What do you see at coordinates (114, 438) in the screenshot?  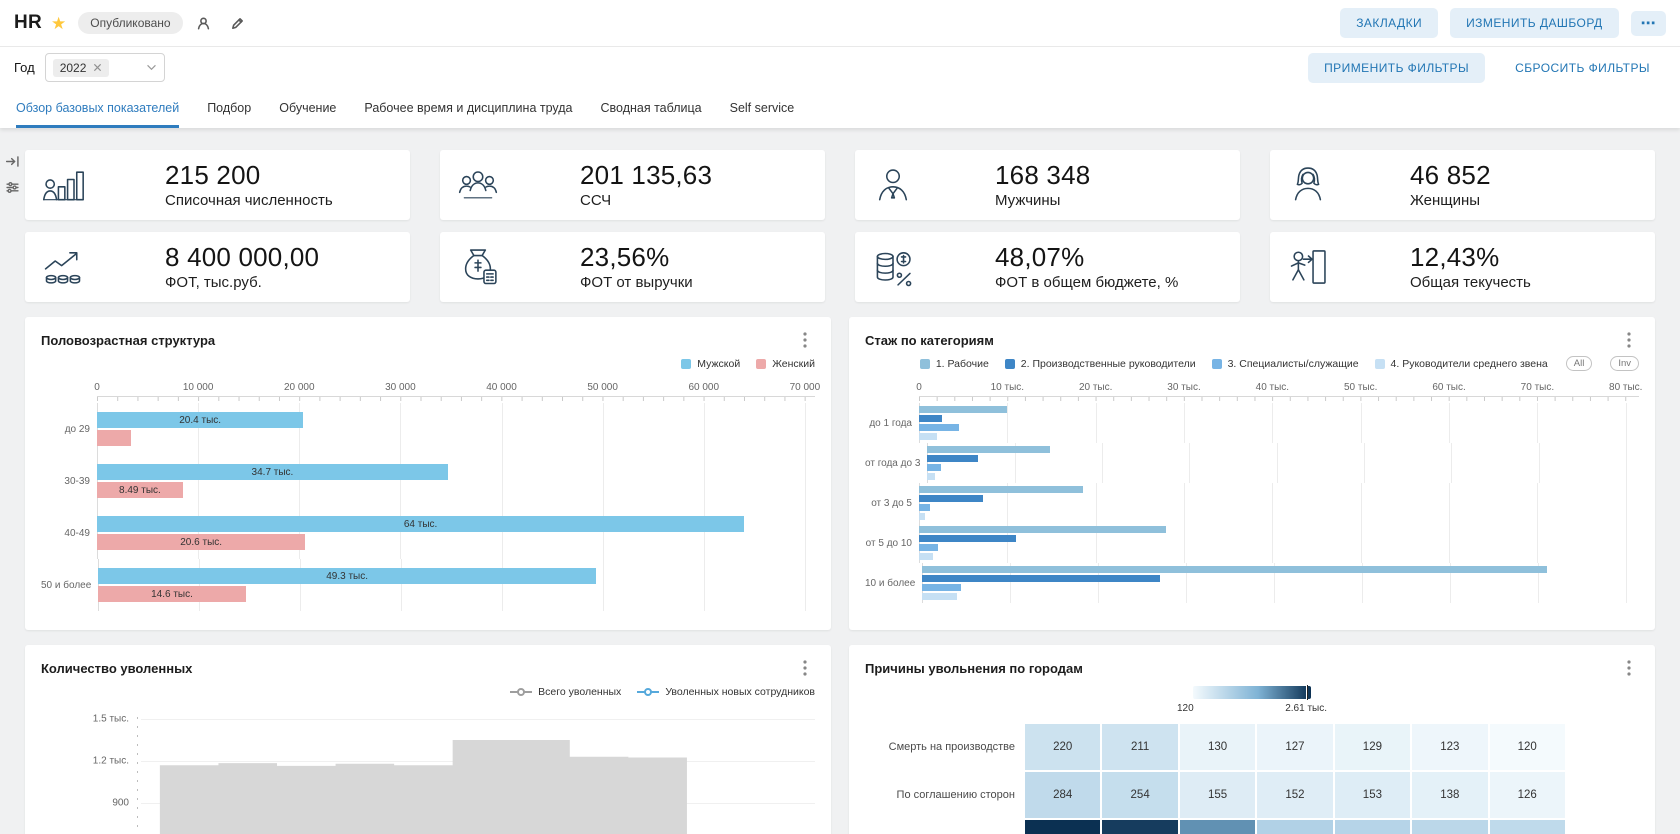 I see `bar-женский` at bounding box center [114, 438].